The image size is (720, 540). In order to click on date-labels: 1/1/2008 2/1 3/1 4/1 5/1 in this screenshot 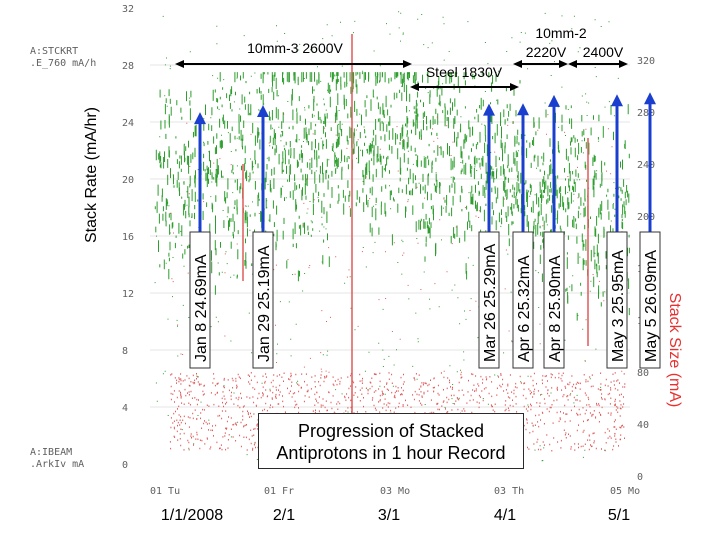, I will do `click(395, 515)`.